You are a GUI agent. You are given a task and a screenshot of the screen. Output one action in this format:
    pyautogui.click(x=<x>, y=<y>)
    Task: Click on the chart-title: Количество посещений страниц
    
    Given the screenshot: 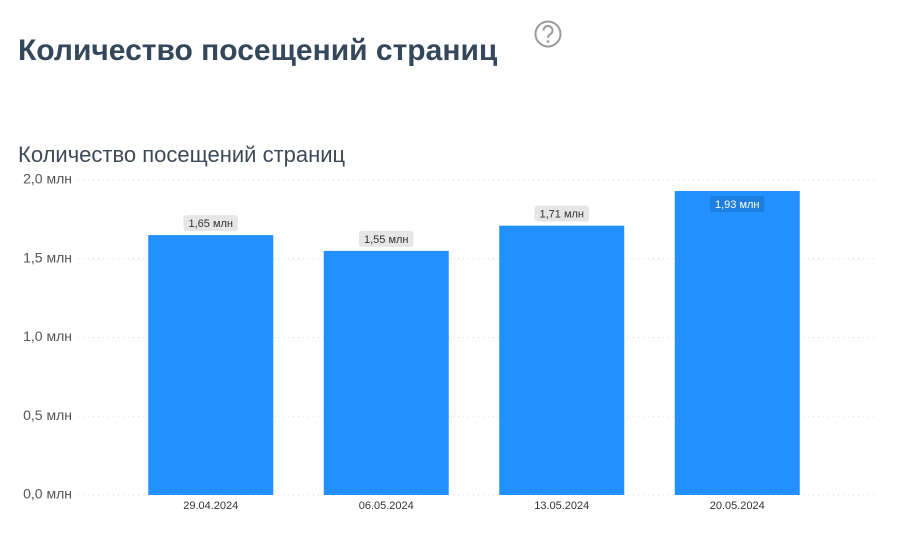 What is the action you would take?
    pyautogui.click(x=182, y=154)
    